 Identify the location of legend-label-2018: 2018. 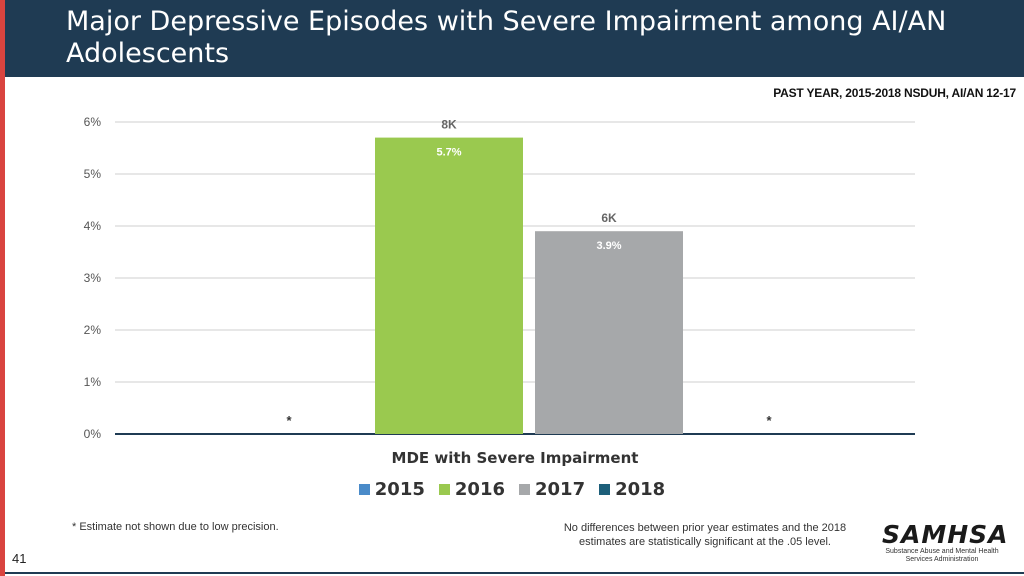
(640, 489).